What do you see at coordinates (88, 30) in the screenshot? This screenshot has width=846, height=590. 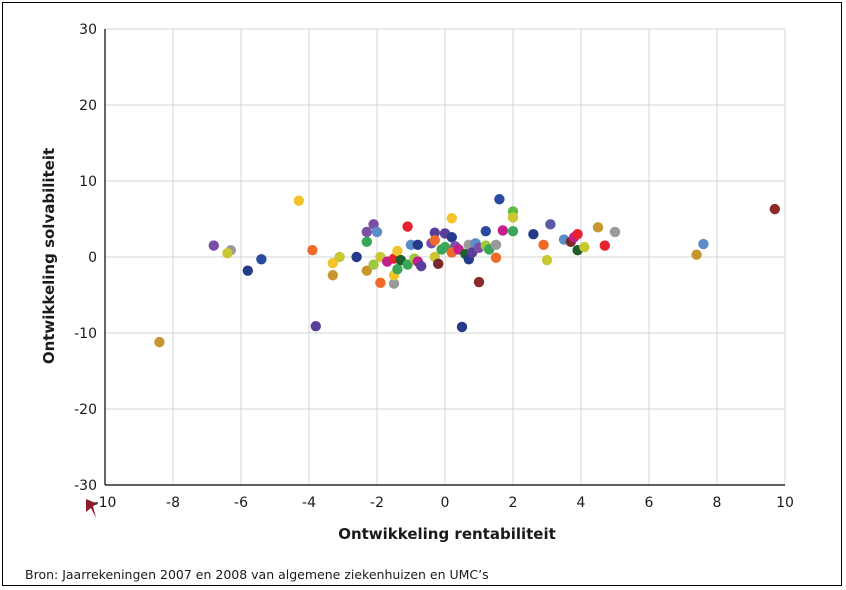 I see `y-tick-label: 30` at bounding box center [88, 30].